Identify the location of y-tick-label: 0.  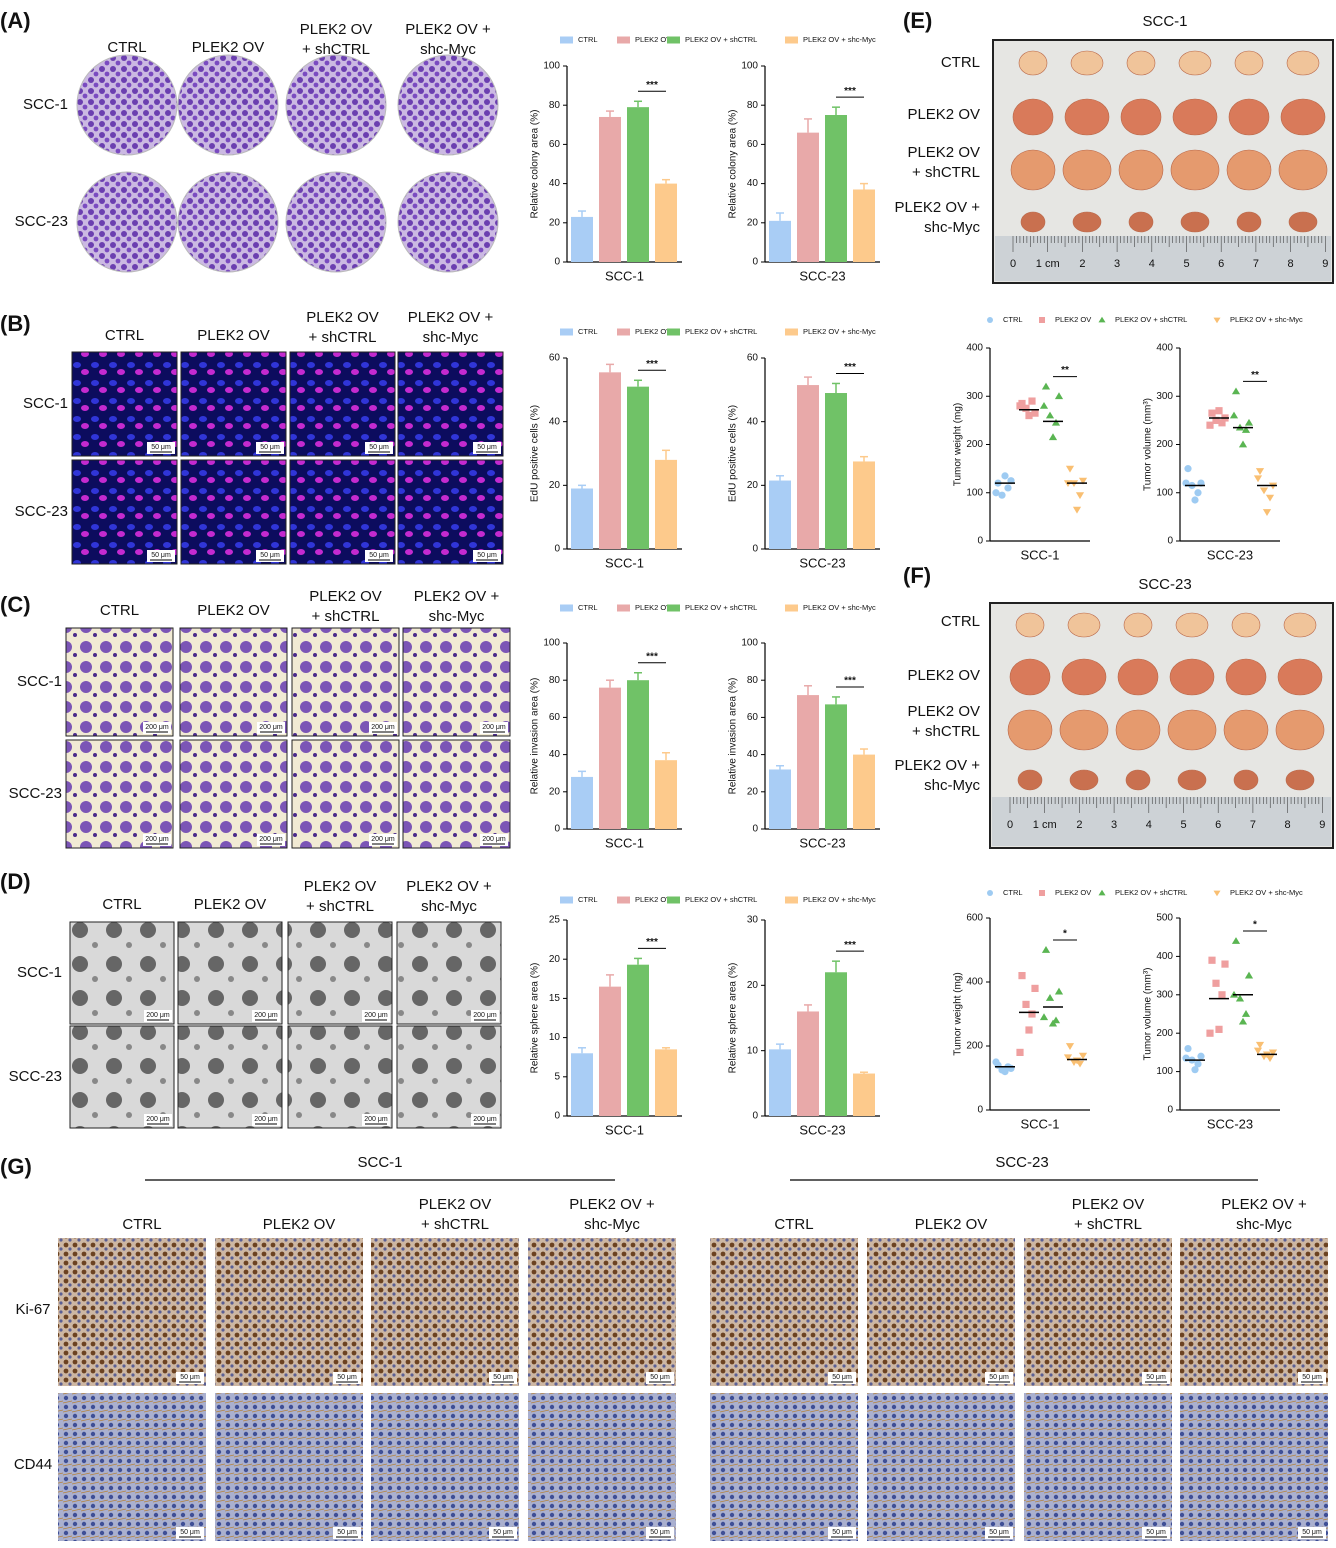
(557, 549).